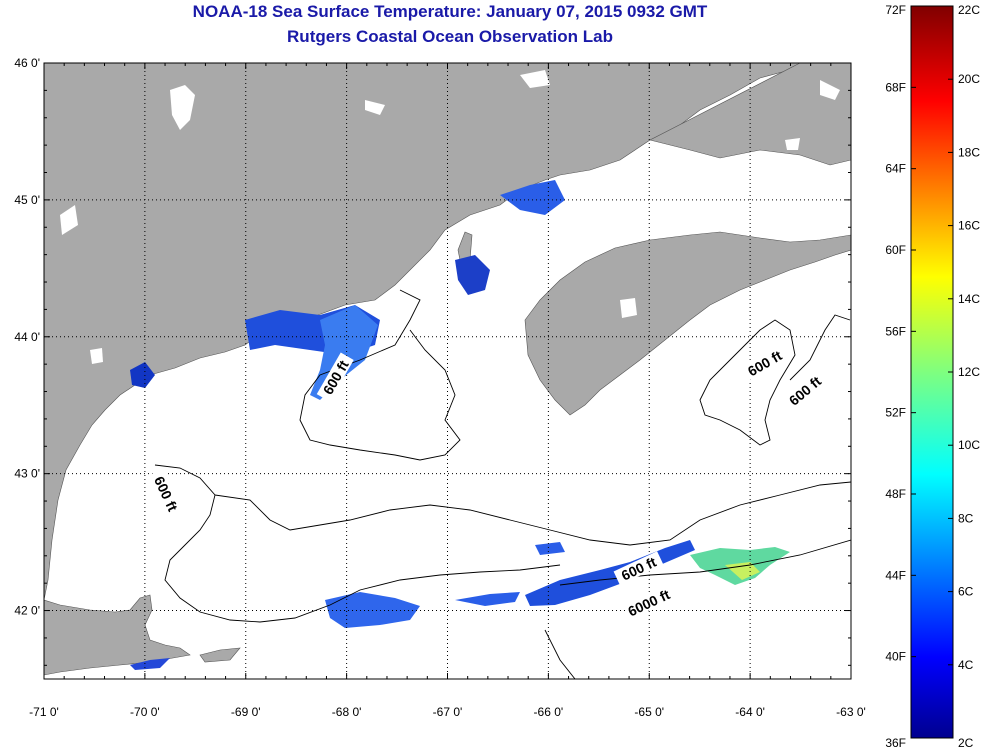 The height and width of the screenshot is (754, 984). I want to click on colorbar-f-label: 68F, so click(895, 87).